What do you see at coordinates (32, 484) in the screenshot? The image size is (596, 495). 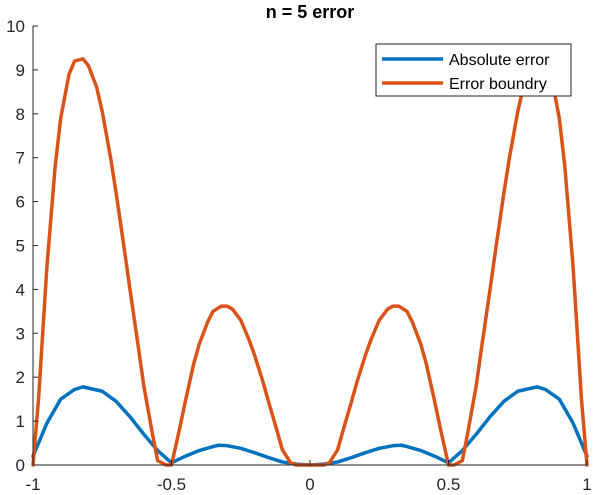 I see `x-tick-label: -1` at bounding box center [32, 484].